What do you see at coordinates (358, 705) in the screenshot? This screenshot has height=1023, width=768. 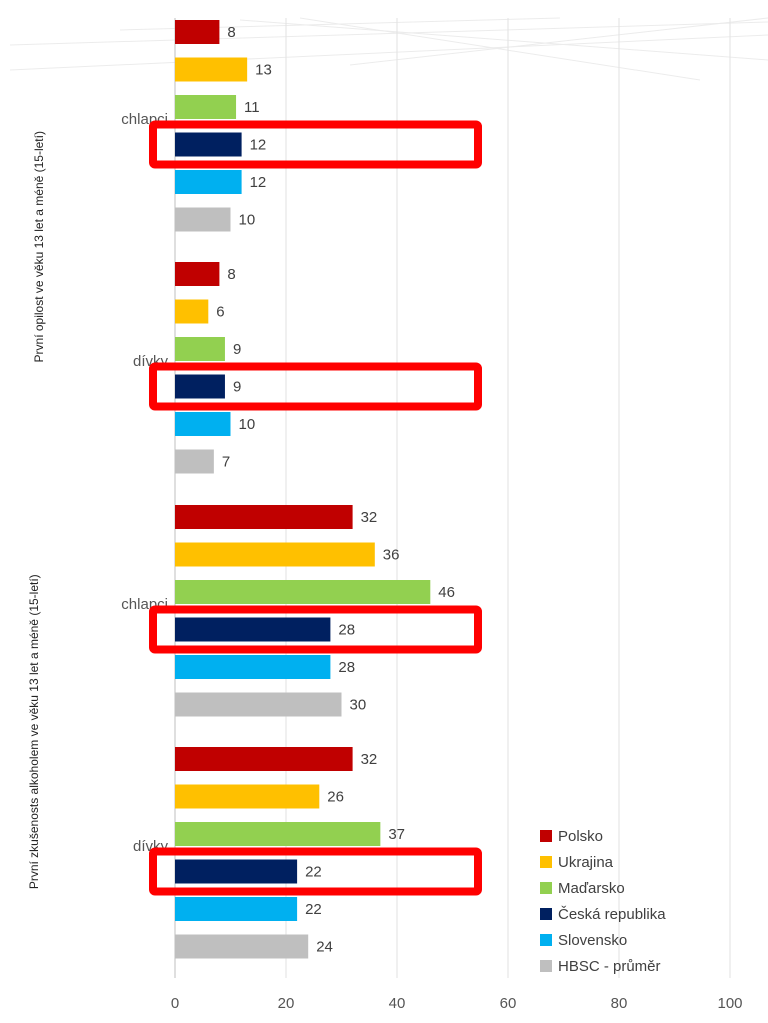 I see `bar-value-label: 30` at bounding box center [358, 705].